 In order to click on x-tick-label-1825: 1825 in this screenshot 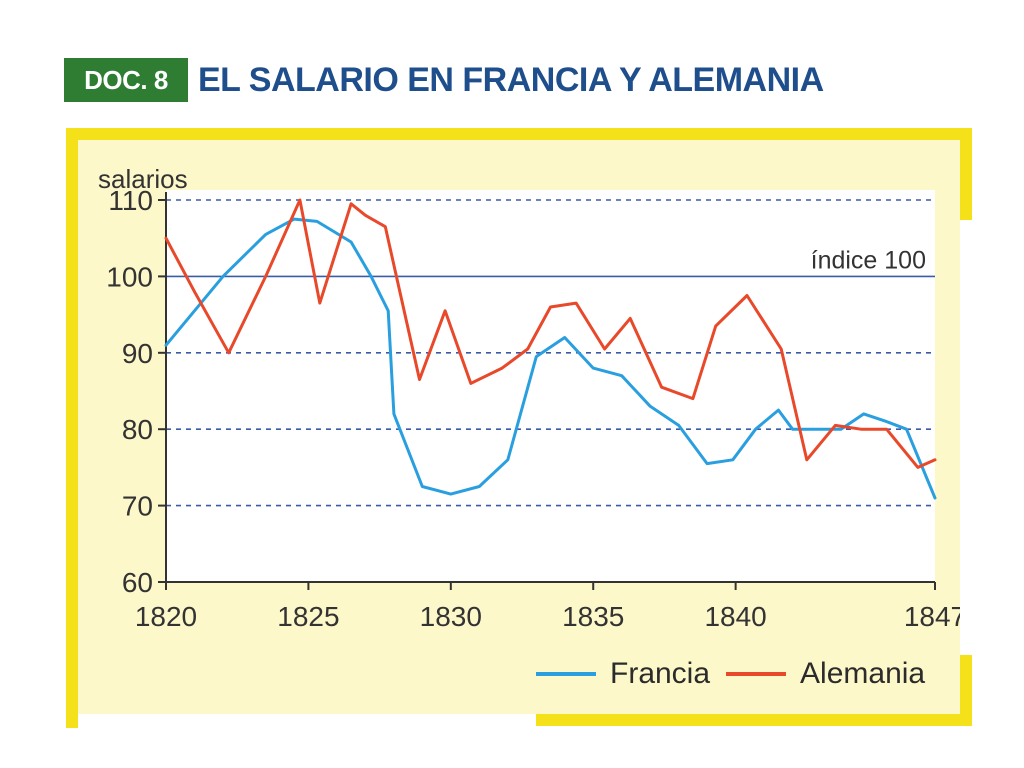, I will do `click(308, 616)`.